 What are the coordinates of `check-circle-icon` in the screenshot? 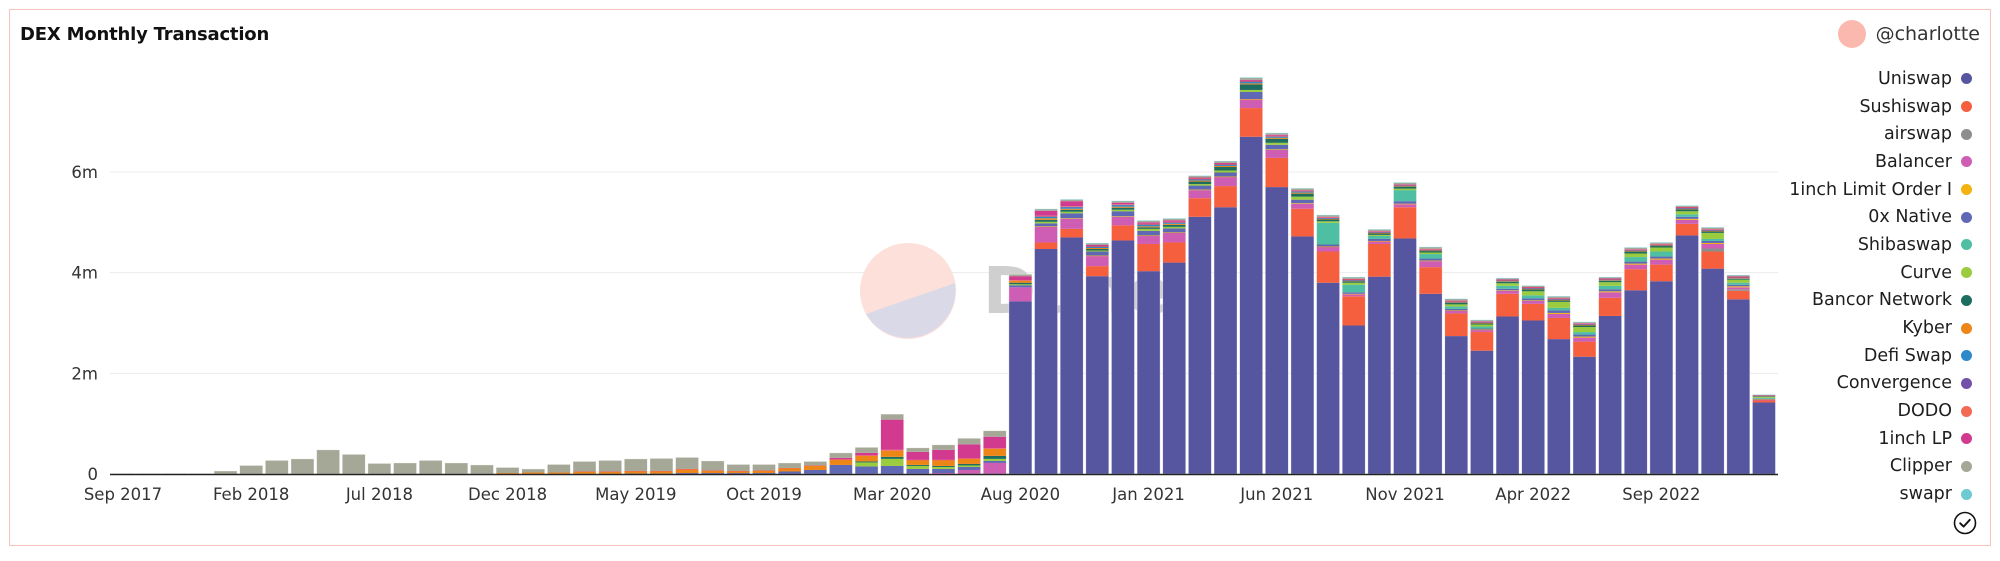 It's located at (1965, 523).